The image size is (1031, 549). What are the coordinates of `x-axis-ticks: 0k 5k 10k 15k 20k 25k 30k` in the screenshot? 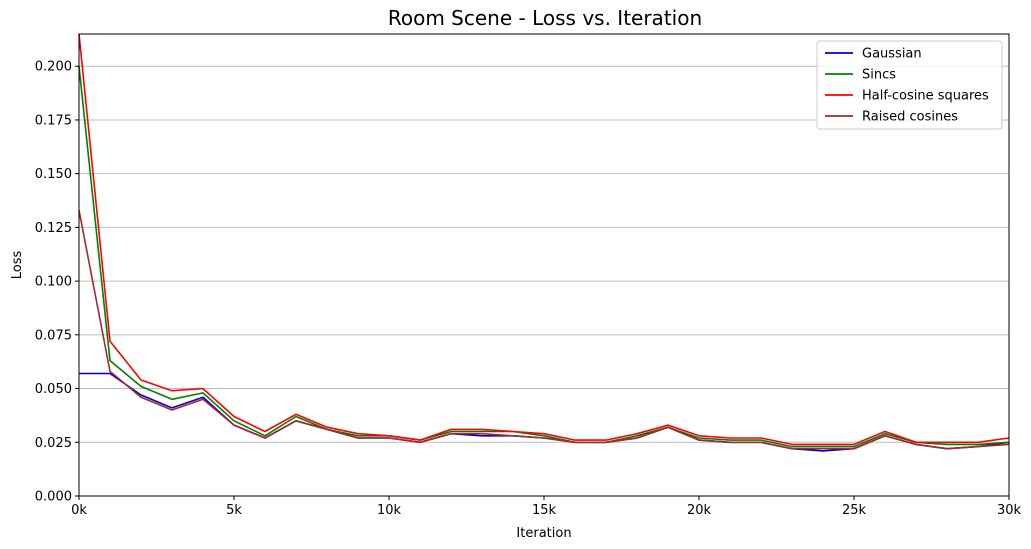 It's located at (546, 507).